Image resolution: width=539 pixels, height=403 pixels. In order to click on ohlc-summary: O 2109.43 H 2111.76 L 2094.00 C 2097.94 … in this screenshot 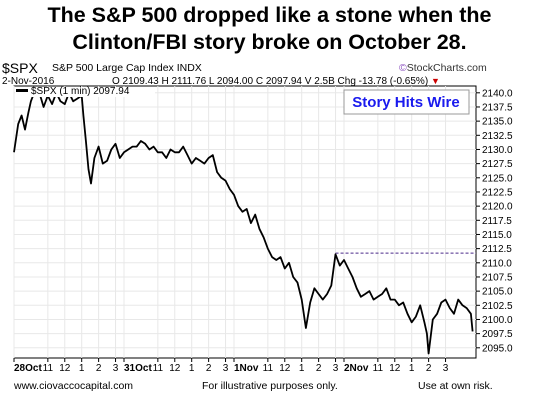, I will do `click(276, 81)`.